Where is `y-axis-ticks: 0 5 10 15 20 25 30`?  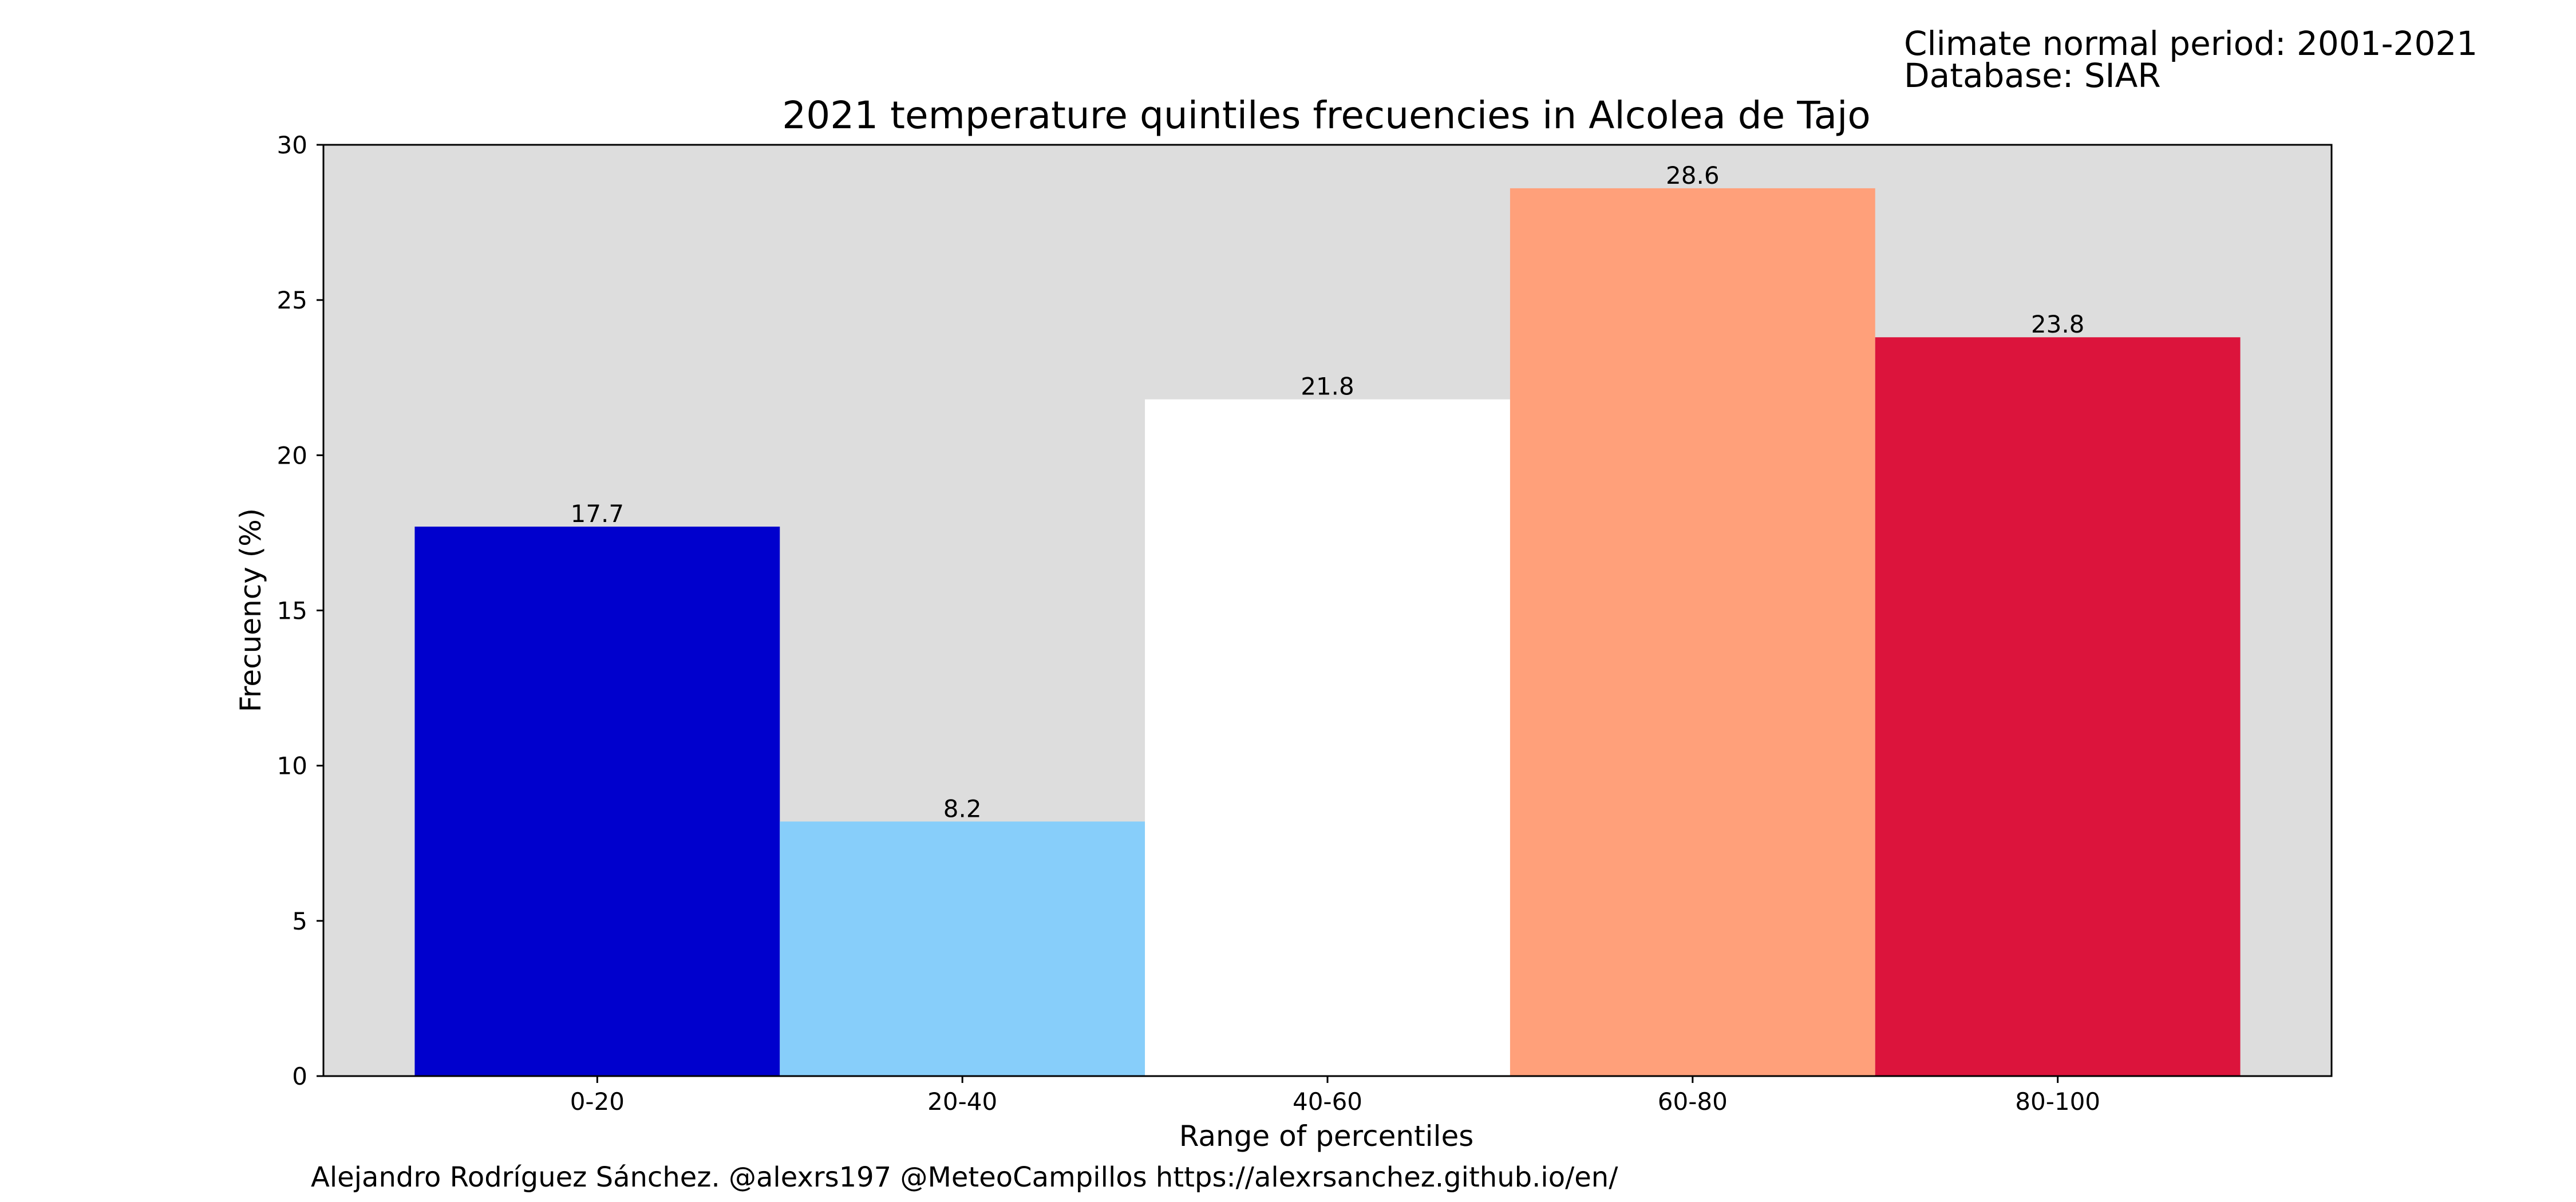
y-axis-ticks: 0 5 10 15 20 25 30 is located at coordinates (300, 610).